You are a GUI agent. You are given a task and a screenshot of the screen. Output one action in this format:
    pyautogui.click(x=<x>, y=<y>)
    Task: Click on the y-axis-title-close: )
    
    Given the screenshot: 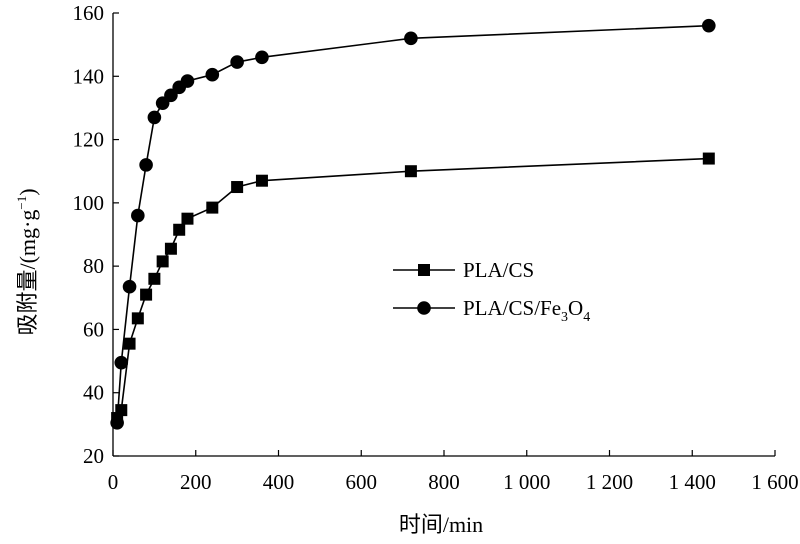 What is the action you would take?
    pyautogui.click(x=27, y=191)
    